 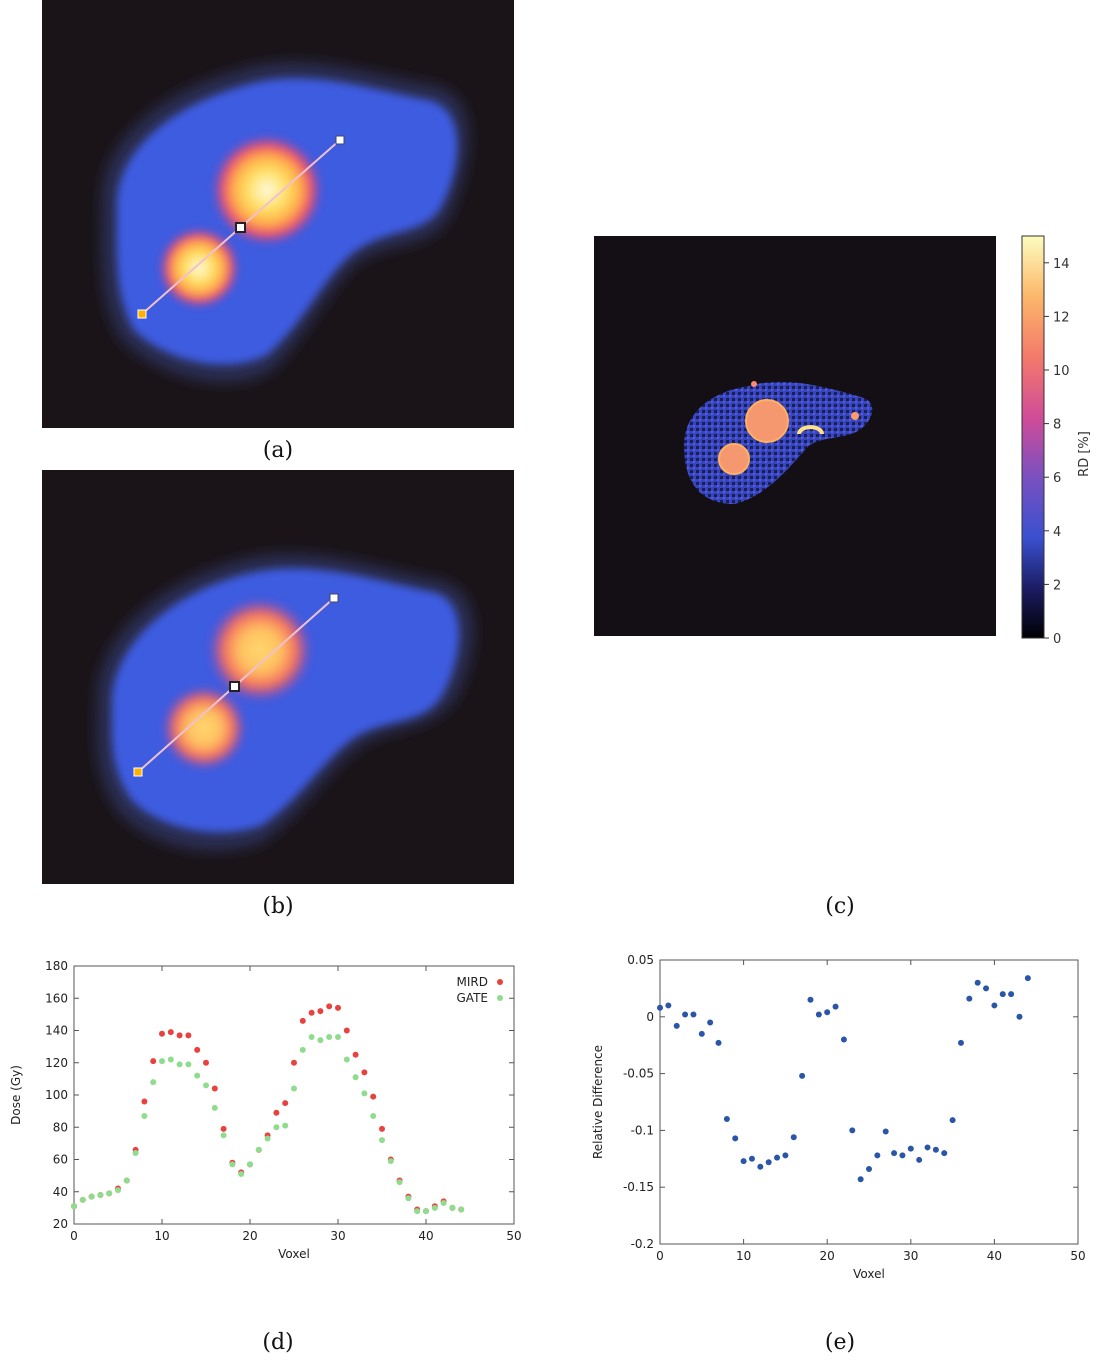 I want to click on y-tick-label: 40, so click(x=60, y=1192).